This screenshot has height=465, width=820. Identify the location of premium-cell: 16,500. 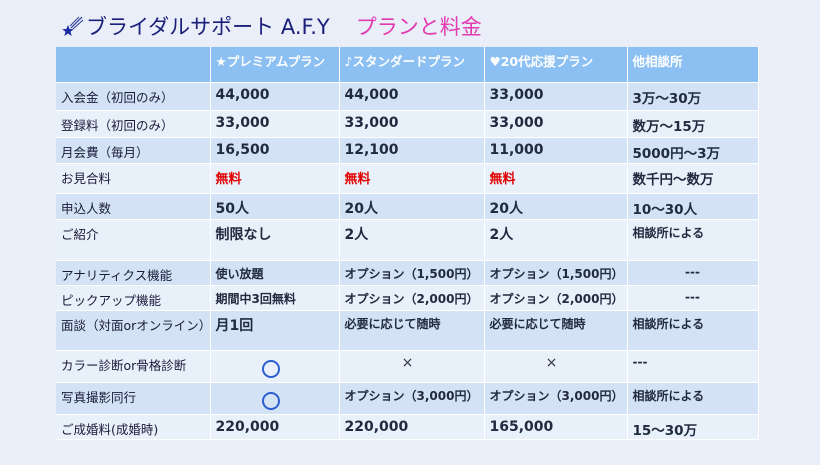
(275, 150).